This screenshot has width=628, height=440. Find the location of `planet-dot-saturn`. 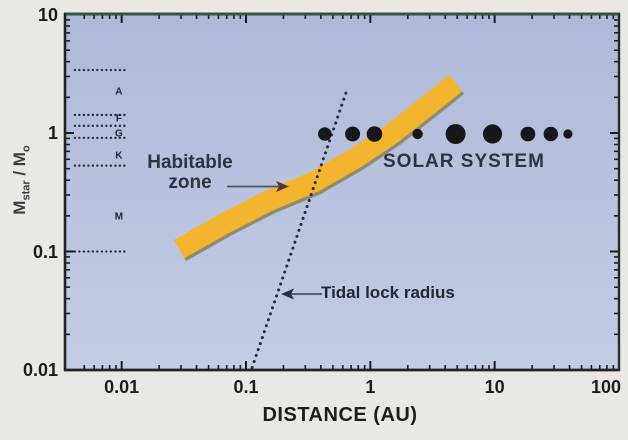

planet-dot-saturn is located at coordinates (492, 134).